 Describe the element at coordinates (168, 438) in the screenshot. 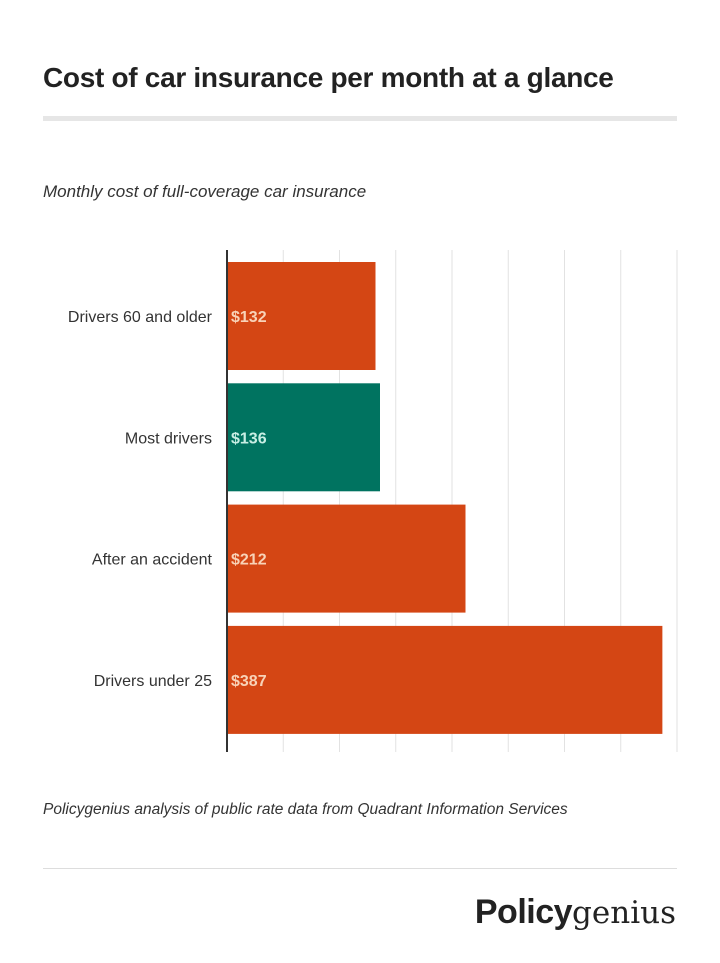

I see `category-label: Most drivers` at that location.